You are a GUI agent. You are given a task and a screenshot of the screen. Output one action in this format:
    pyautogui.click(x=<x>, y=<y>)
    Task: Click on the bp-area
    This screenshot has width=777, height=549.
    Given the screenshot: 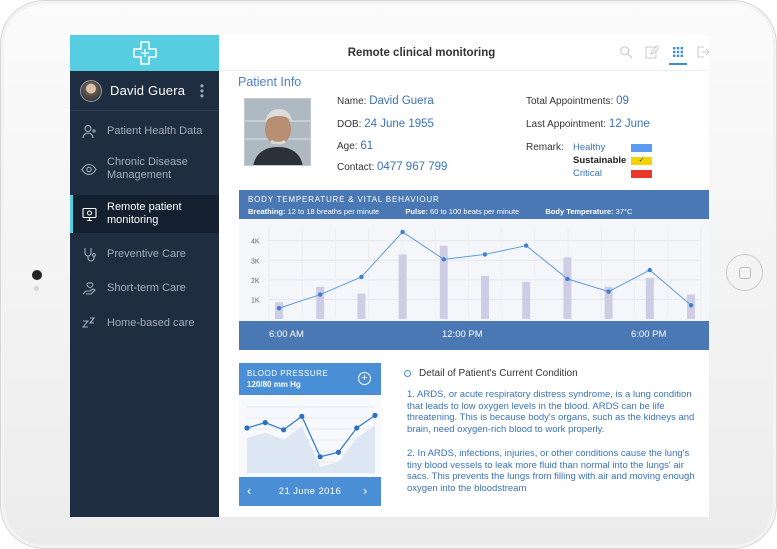 What is the action you would take?
    pyautogui.click(x=311, y=449)
    